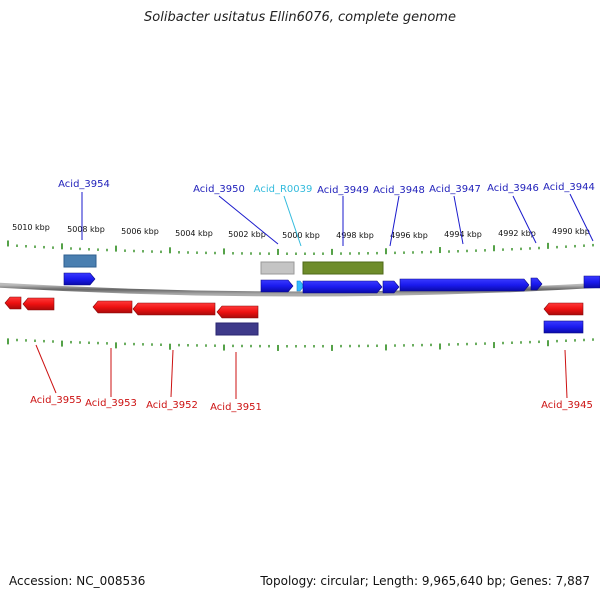 This screenshot has height=600, width=600. What do you see at coordinates (194, 233) in the screenshot?
I see `scale-label: 5004 kbp` at bounding box center [194, 233].